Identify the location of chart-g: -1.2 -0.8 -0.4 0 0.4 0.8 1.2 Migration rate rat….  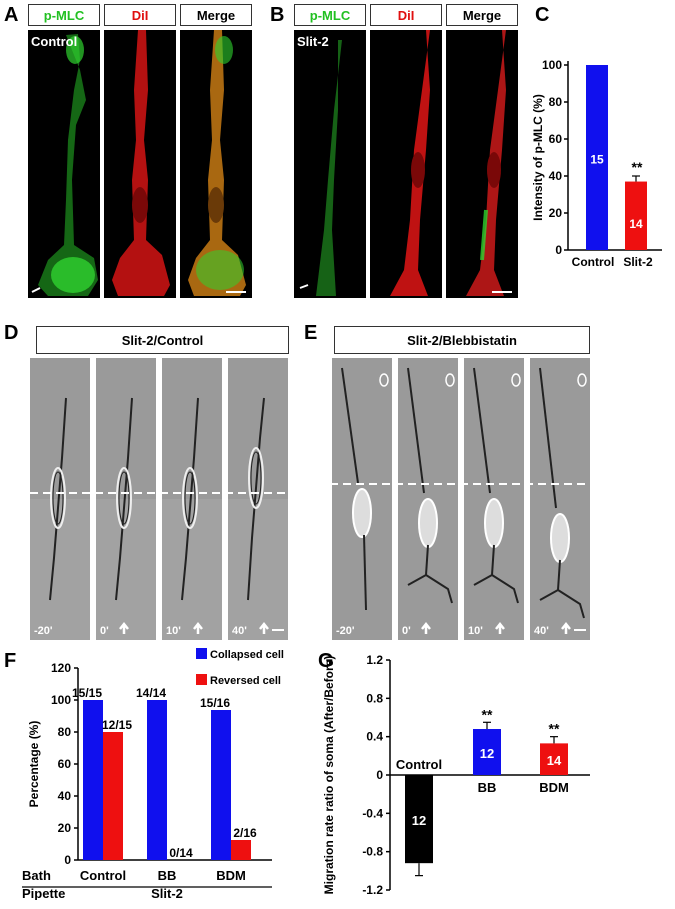
(456, 775).